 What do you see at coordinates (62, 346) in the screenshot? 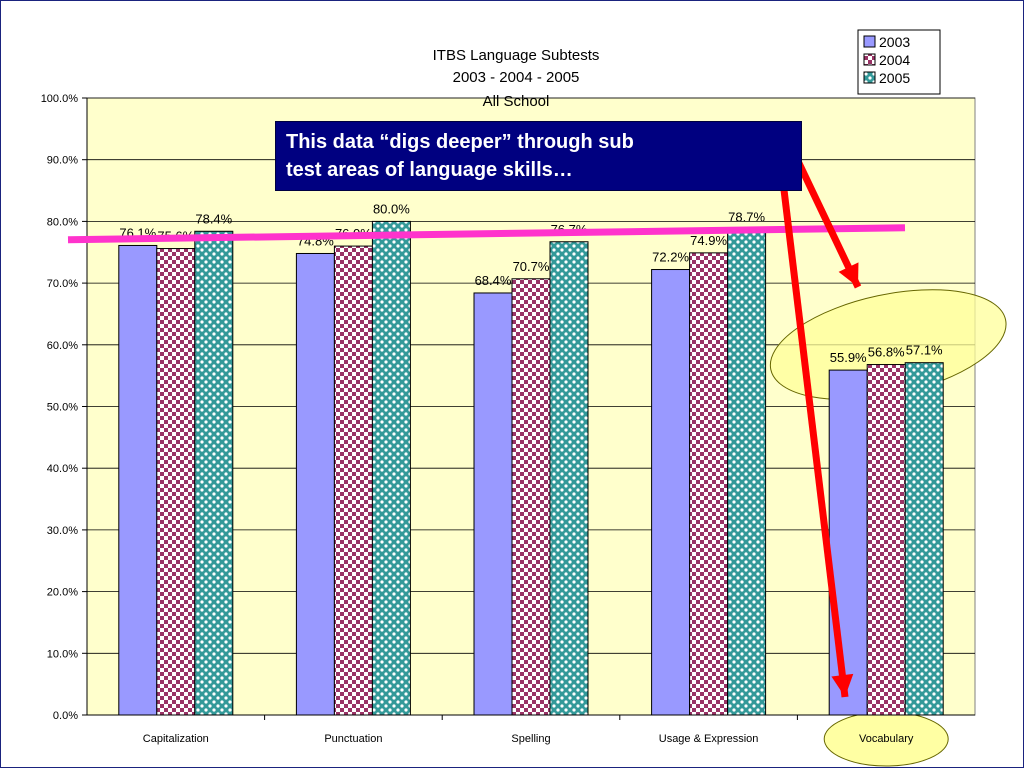
I see `y-tick-label: 60.0%` at bounding box center [62, 346].